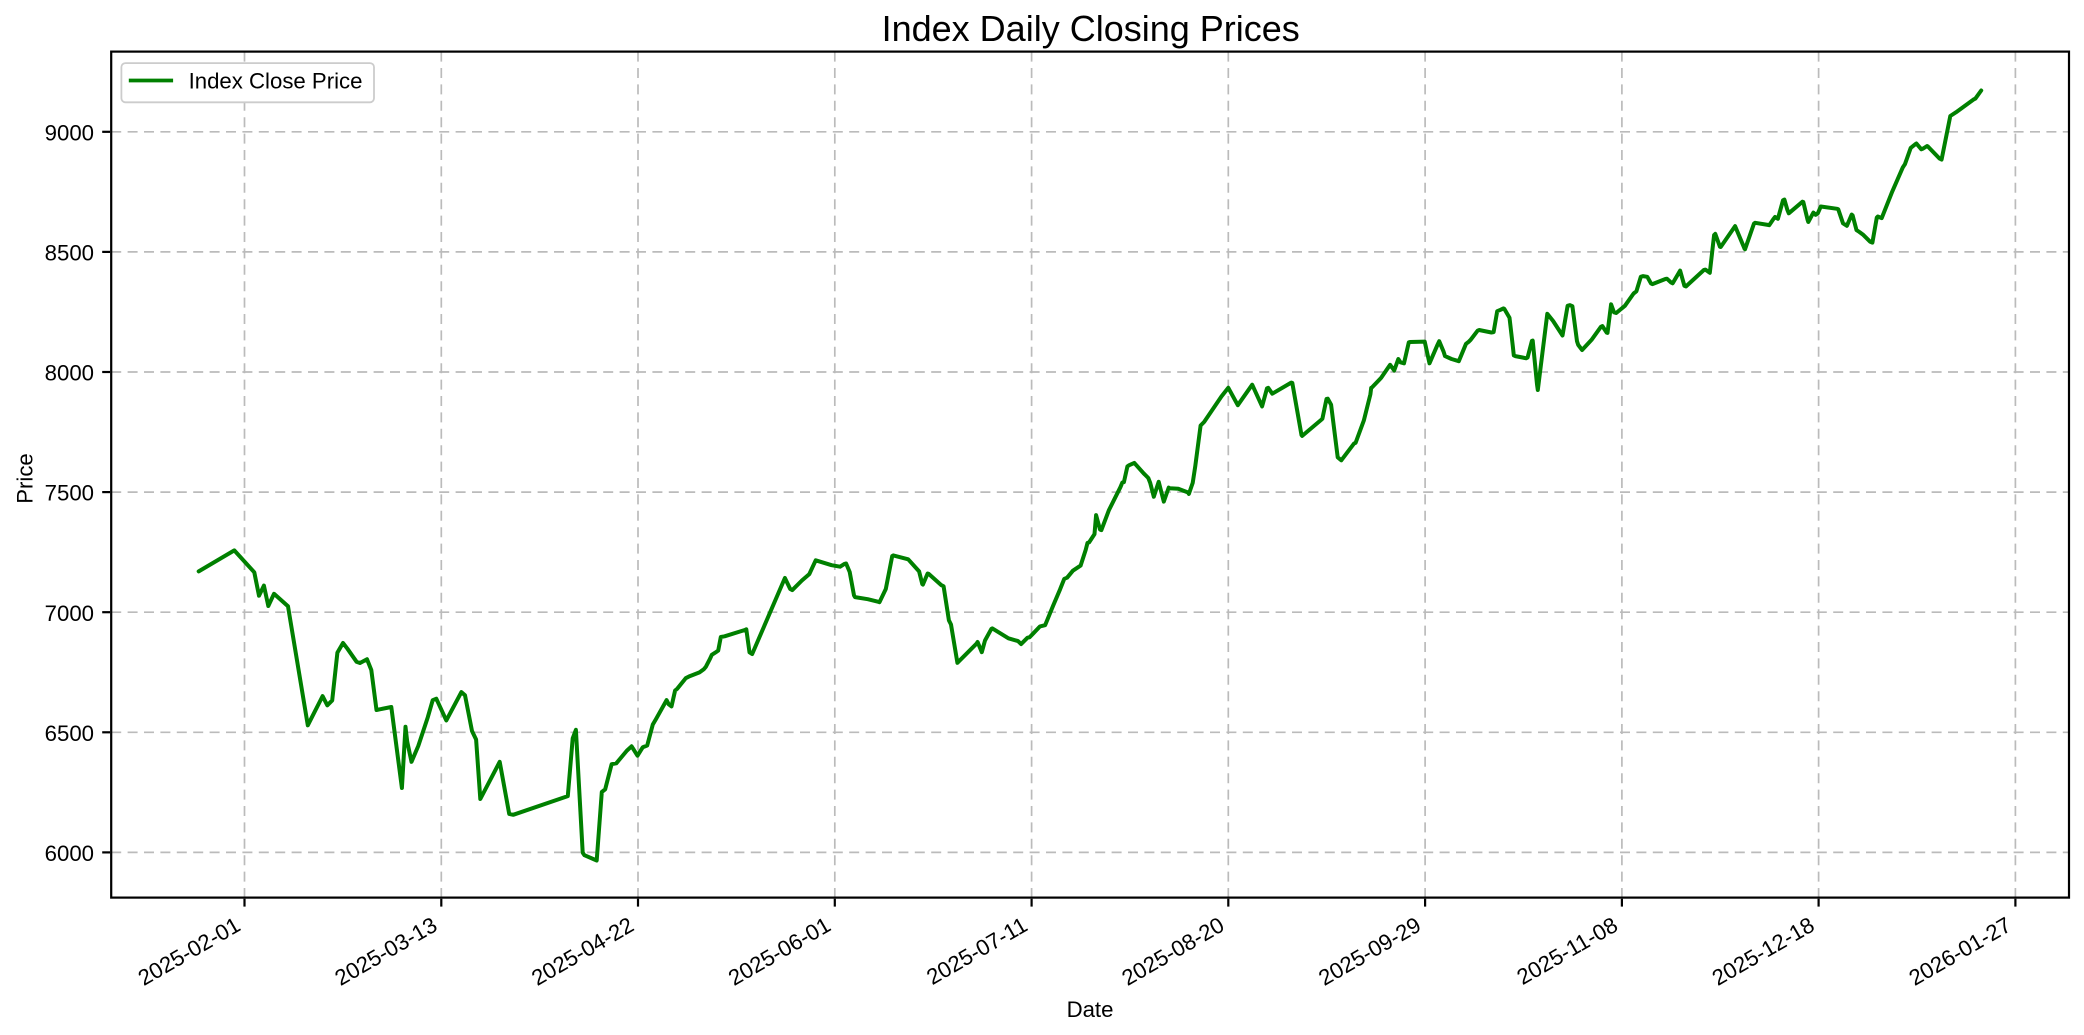 The image size is (2084, 1035). I want to click on svg-text: 8500, so click(69, 253).